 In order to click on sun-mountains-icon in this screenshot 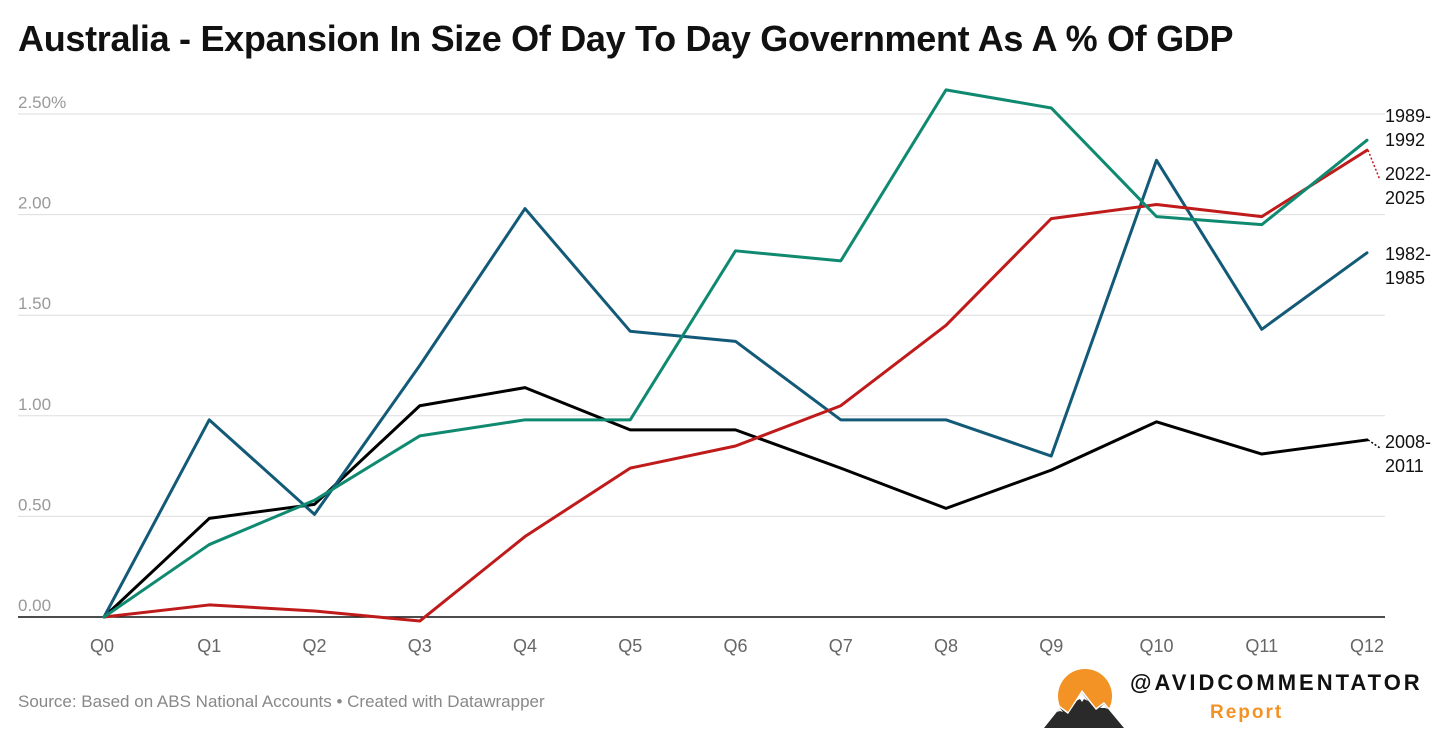, I will do `click(1084, 698)`.